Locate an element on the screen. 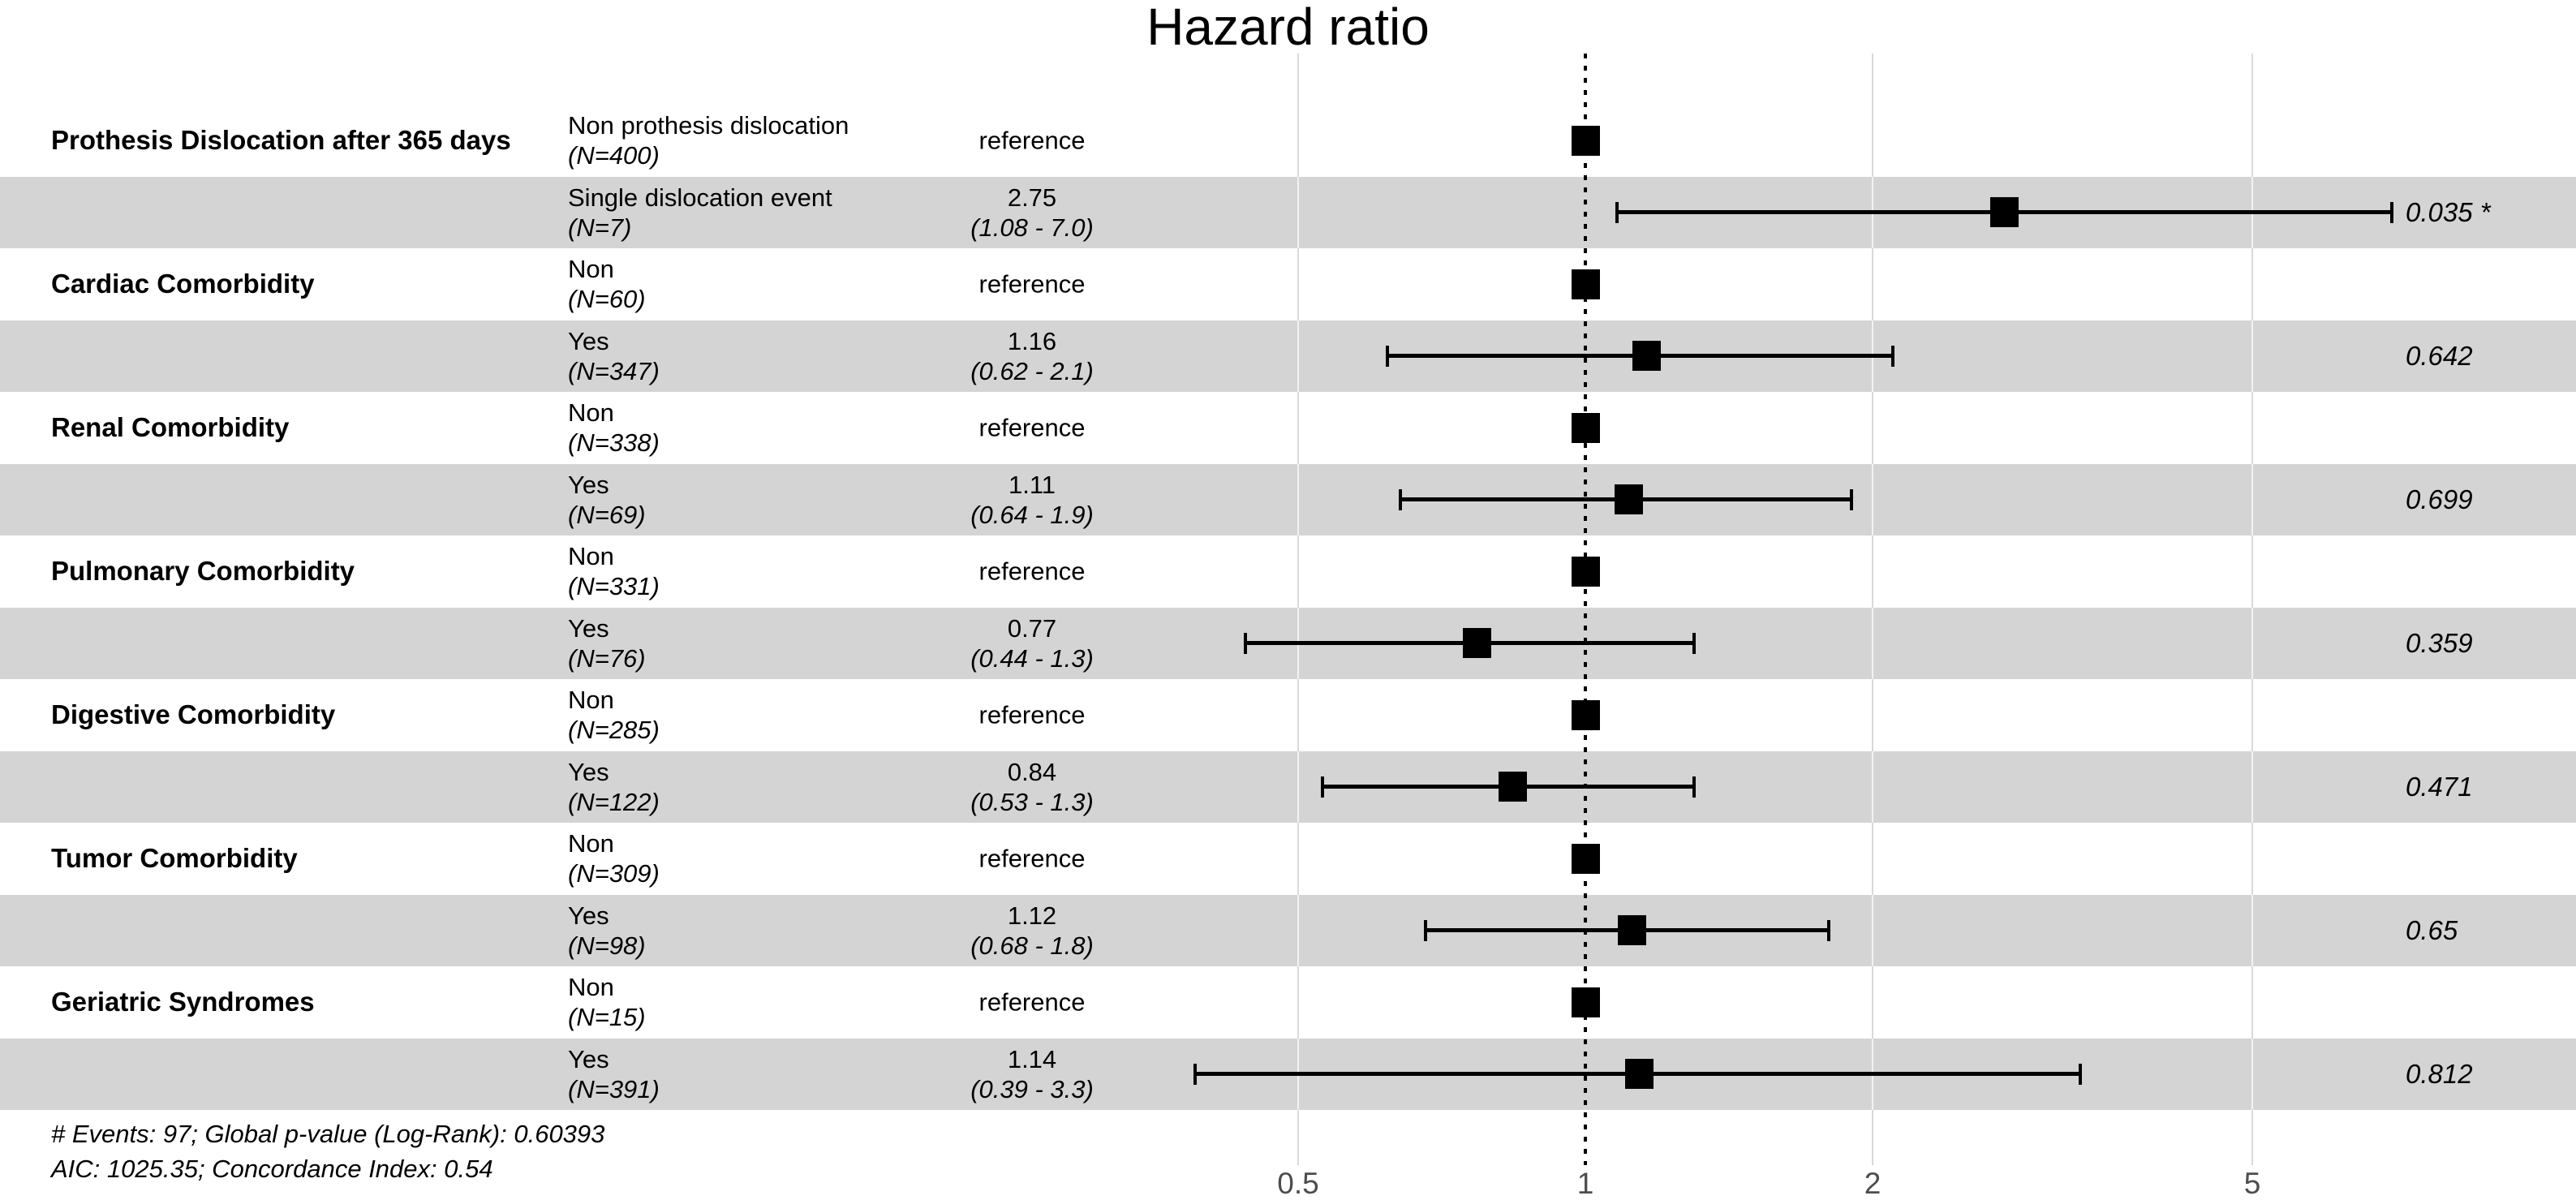 Image resolution: width=2576 pixels, height=1200 pixels. x-tick-label: 0.5 is located at coordinates (1298, 1183).